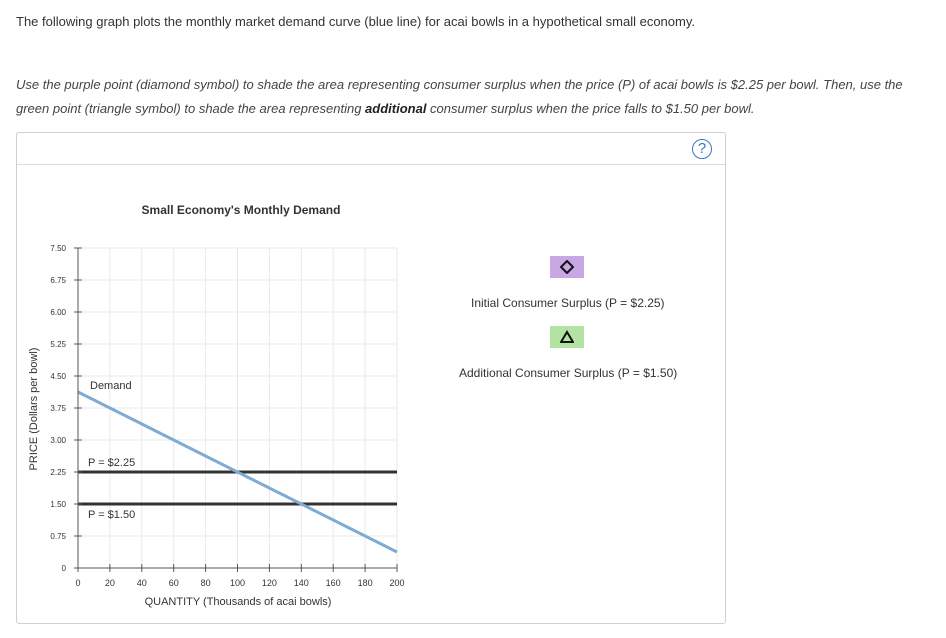 This screenshot has height=638, width=946. I want to click on demand-line, so click(237, 472).